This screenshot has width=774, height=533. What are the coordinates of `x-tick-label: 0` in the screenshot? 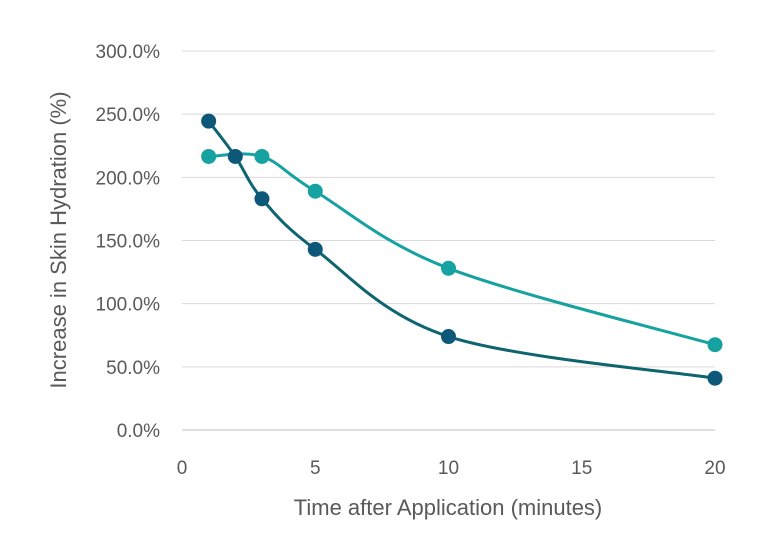 It's located at (182, 468).